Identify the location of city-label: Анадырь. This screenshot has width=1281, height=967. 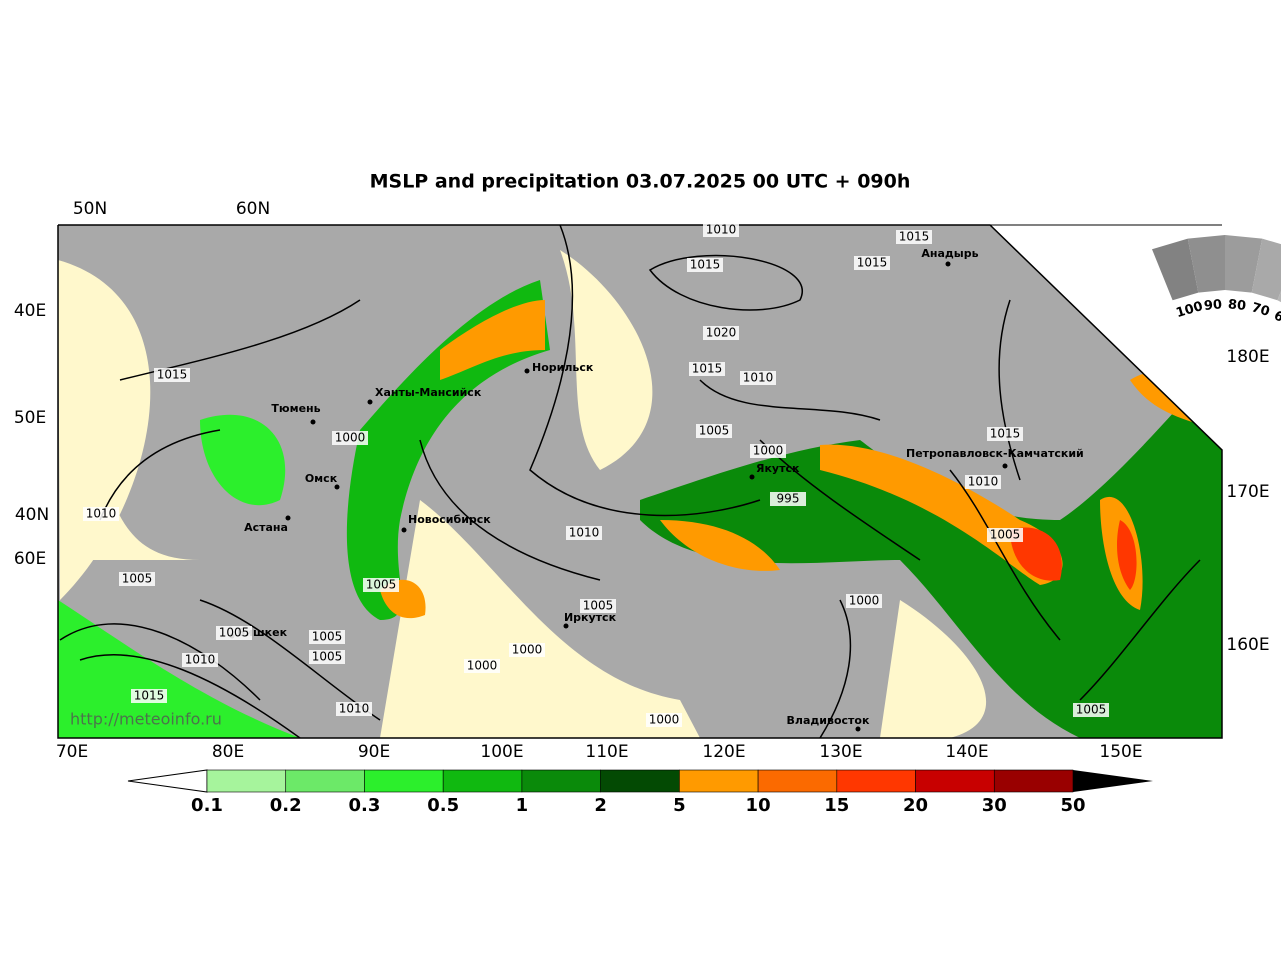
(949, 253).